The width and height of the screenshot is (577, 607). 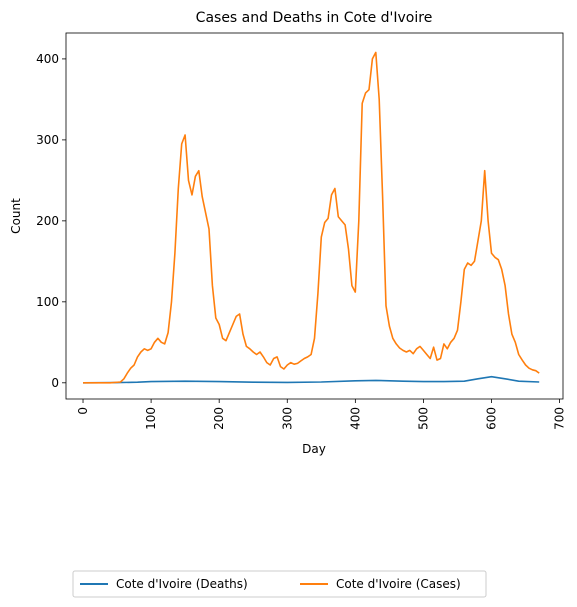 I want to click on y-axis-ticks: 0 100 200 300 400, so click(x=51, y=221).